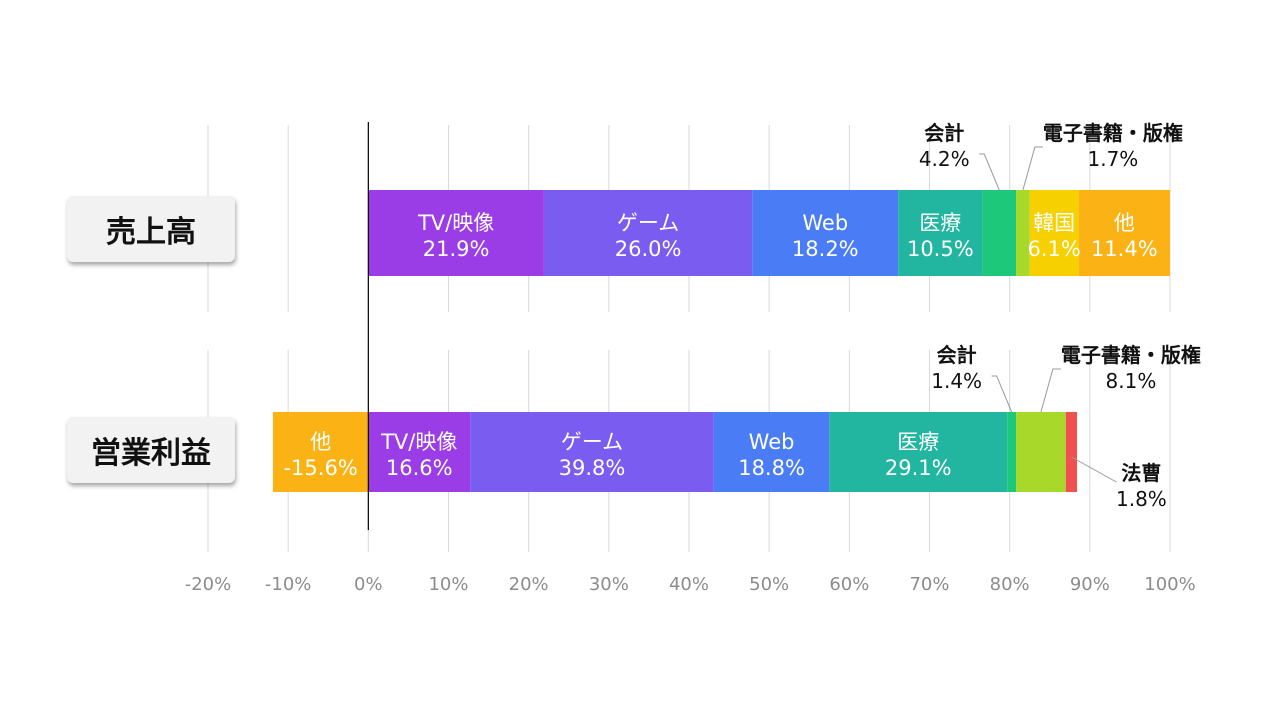  What do you see at coordinates (448, 584) in the screenshot?
I see `x-tick-label: 10%` at bounding box center [448, 584].